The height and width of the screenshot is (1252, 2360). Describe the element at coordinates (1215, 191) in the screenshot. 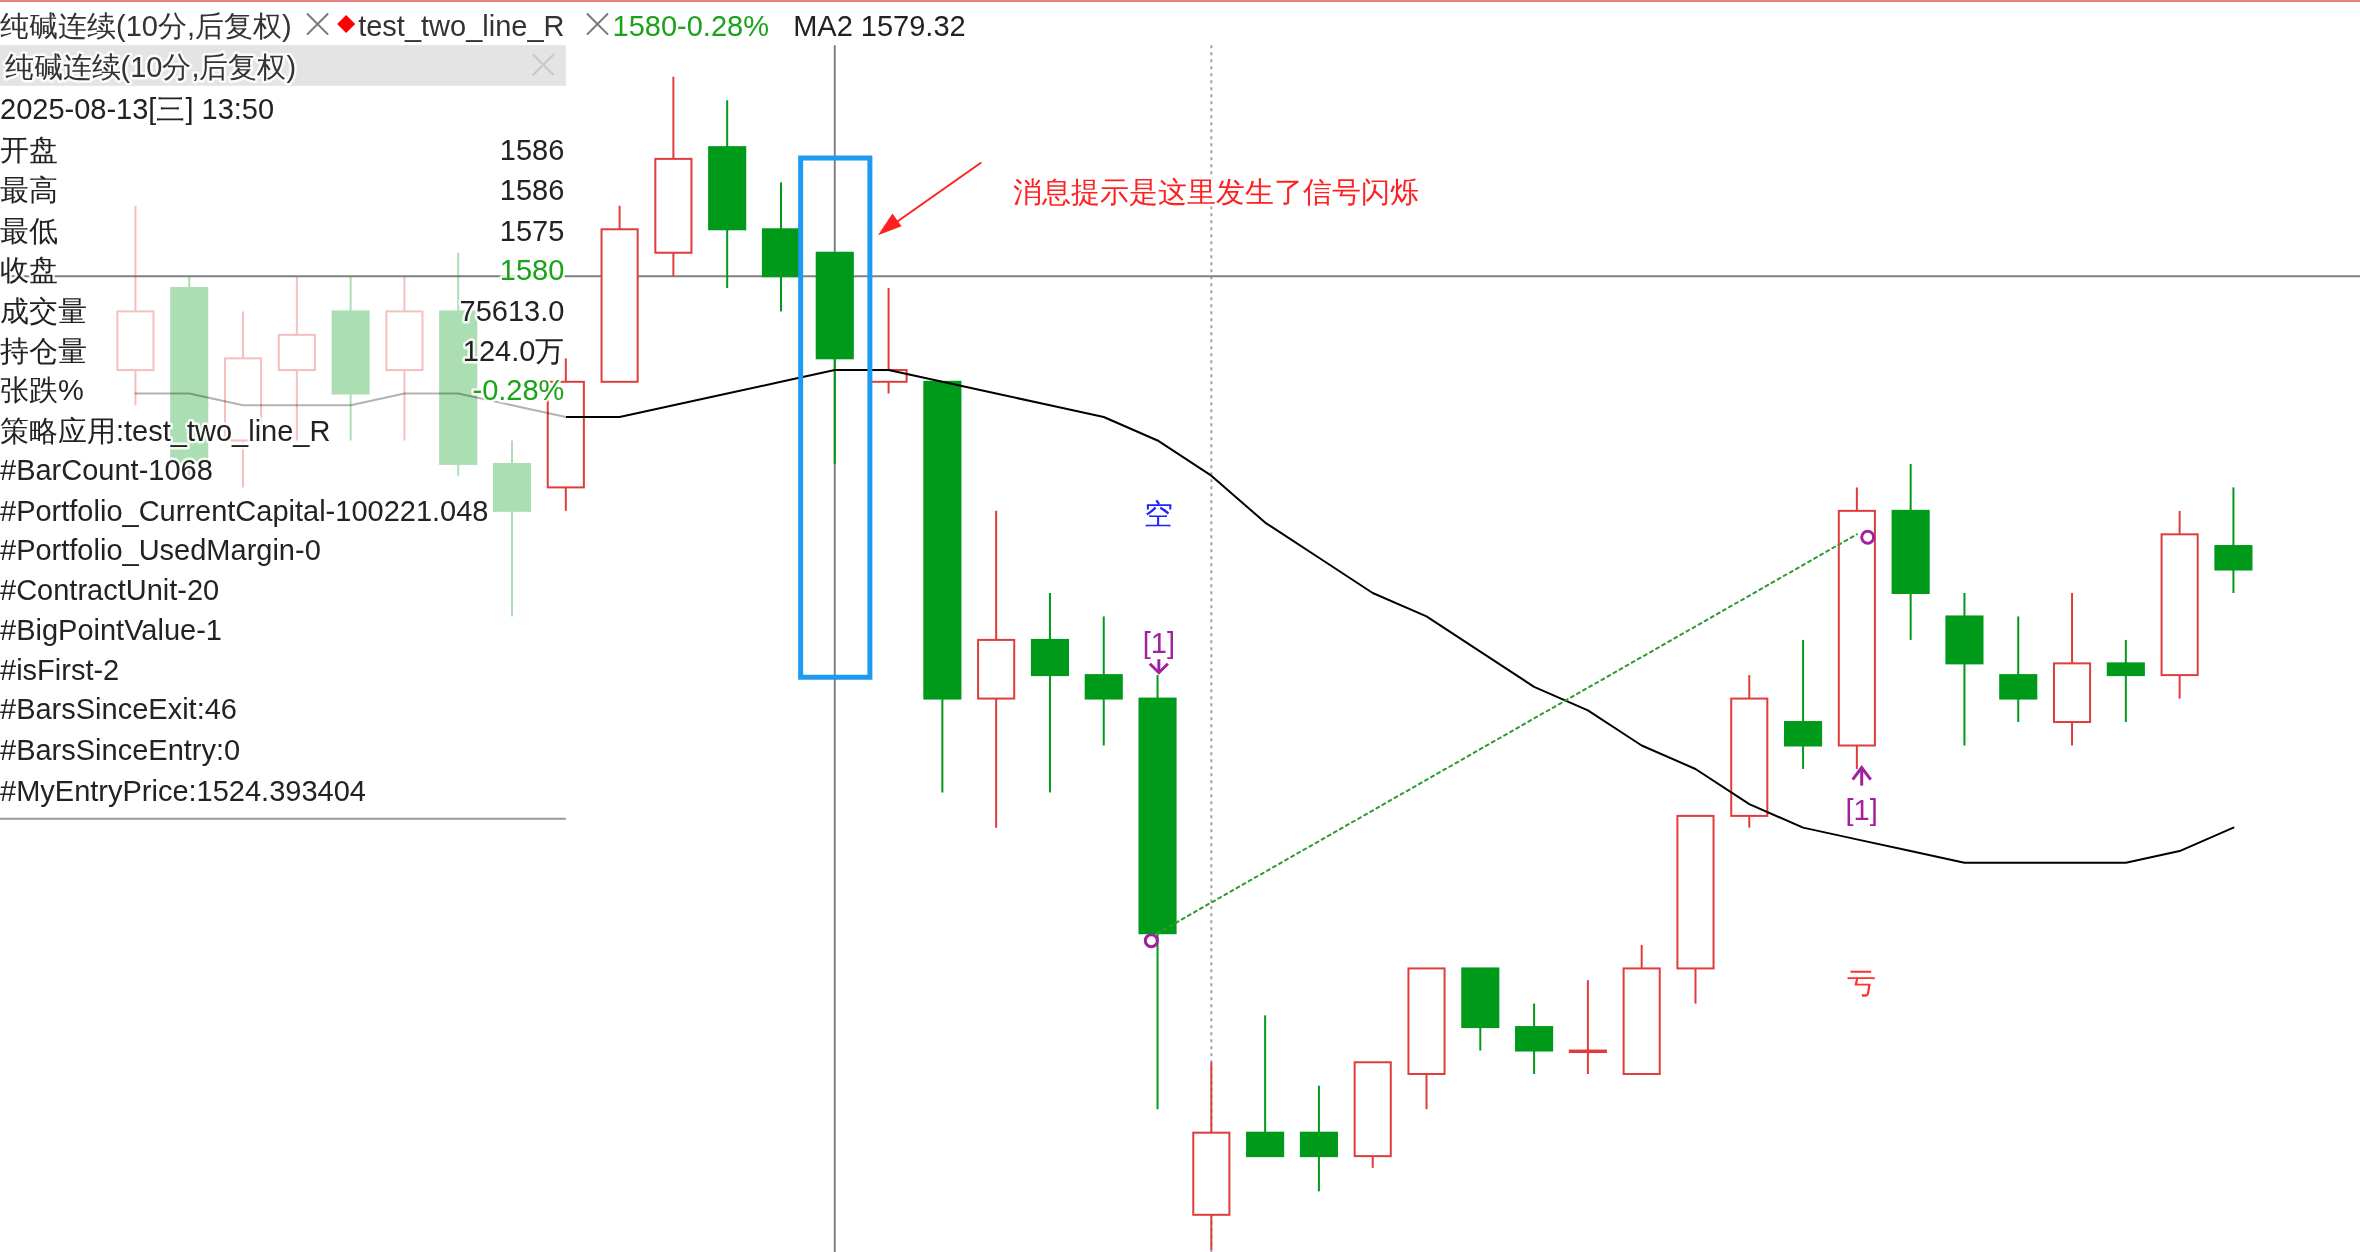

I see `annotation: 消息提示是这里发生了信号闪烁` at that location.